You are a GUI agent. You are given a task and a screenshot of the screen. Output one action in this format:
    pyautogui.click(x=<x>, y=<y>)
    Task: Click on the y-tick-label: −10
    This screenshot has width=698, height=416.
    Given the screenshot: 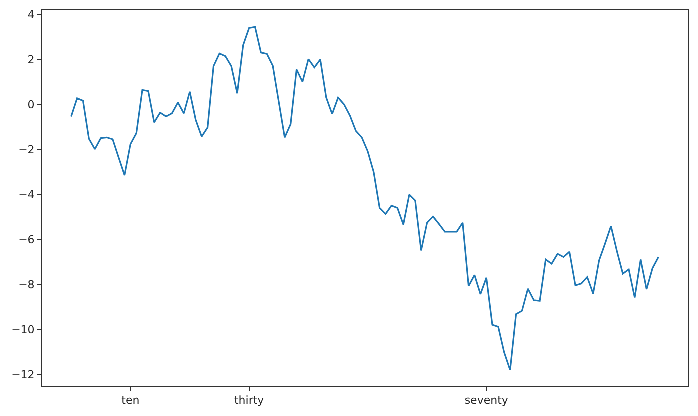 What is the action you would take?
    pyautogui.click(x=23, y=330)
    